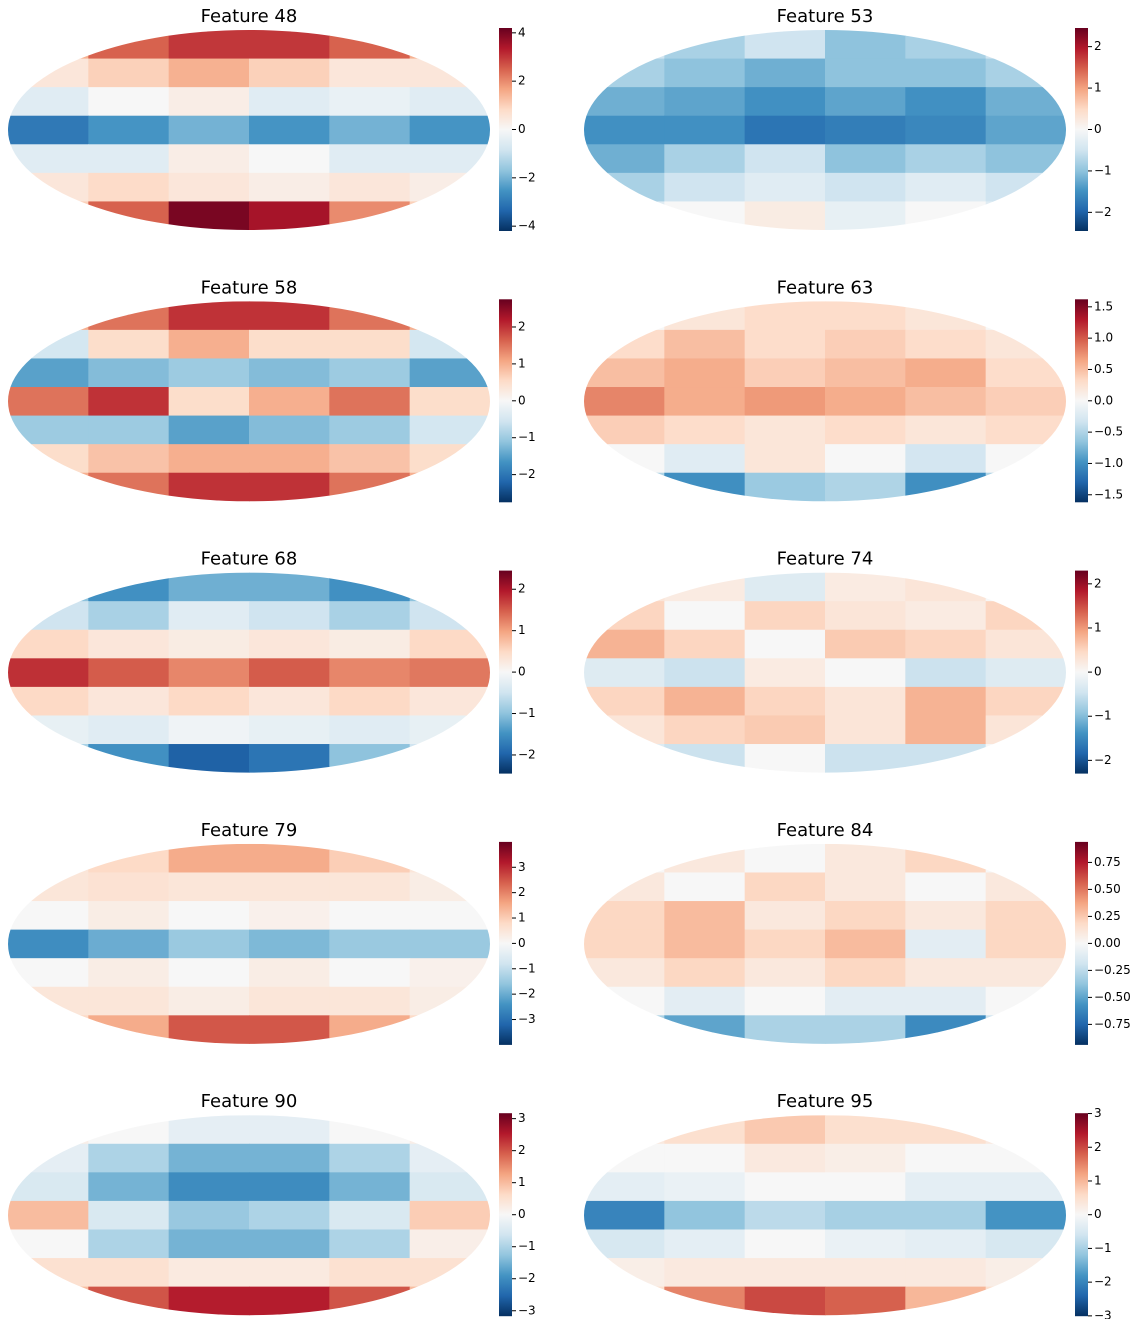 The image size is (1134, 1323). Describe the element at coordinates (527, 226) in the screenshot. I see `colorbar-tick-label: −4` at that location.